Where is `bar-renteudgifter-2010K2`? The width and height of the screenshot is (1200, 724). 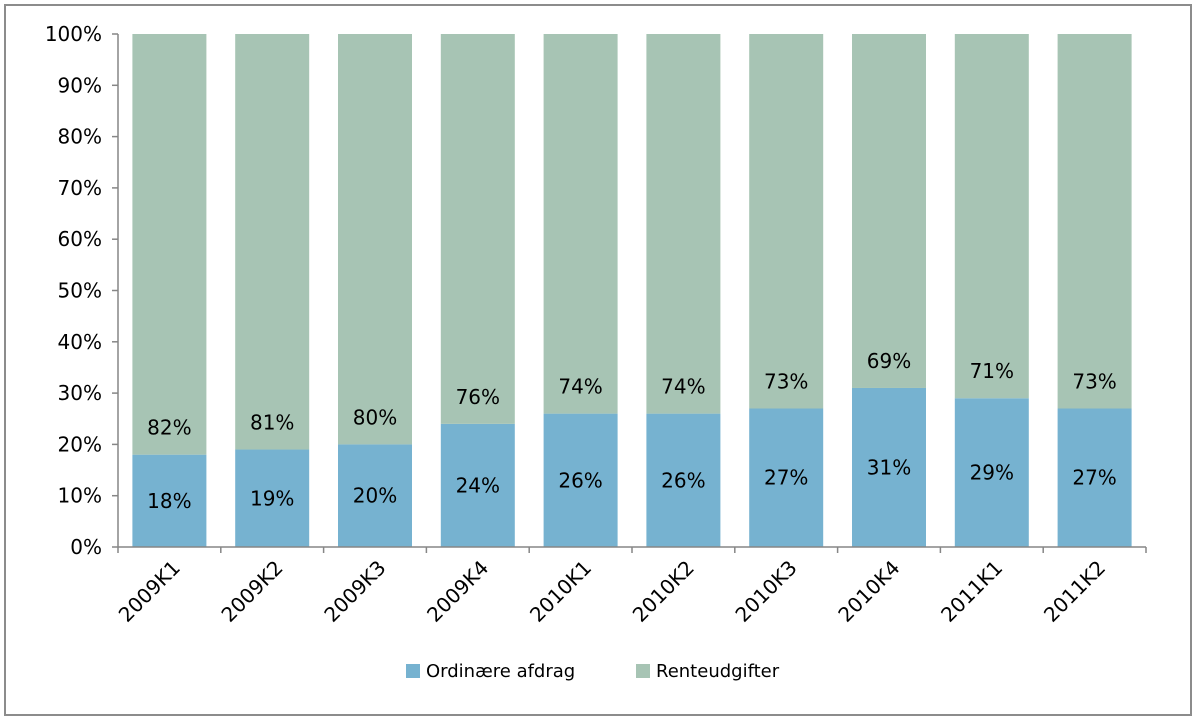 bar-renteudgifter-2010K2 is located at coordinates (683, 224).